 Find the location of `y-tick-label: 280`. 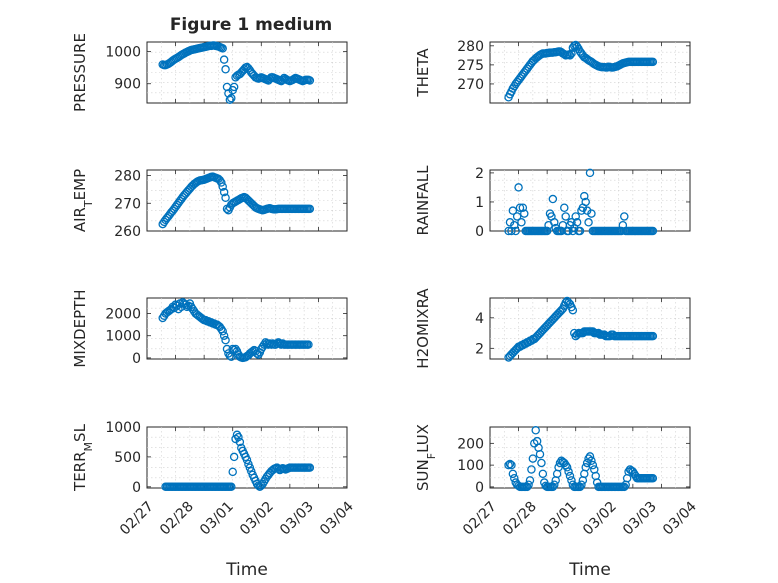

y-tick-label: 280 is located at coordinates (470, 47).